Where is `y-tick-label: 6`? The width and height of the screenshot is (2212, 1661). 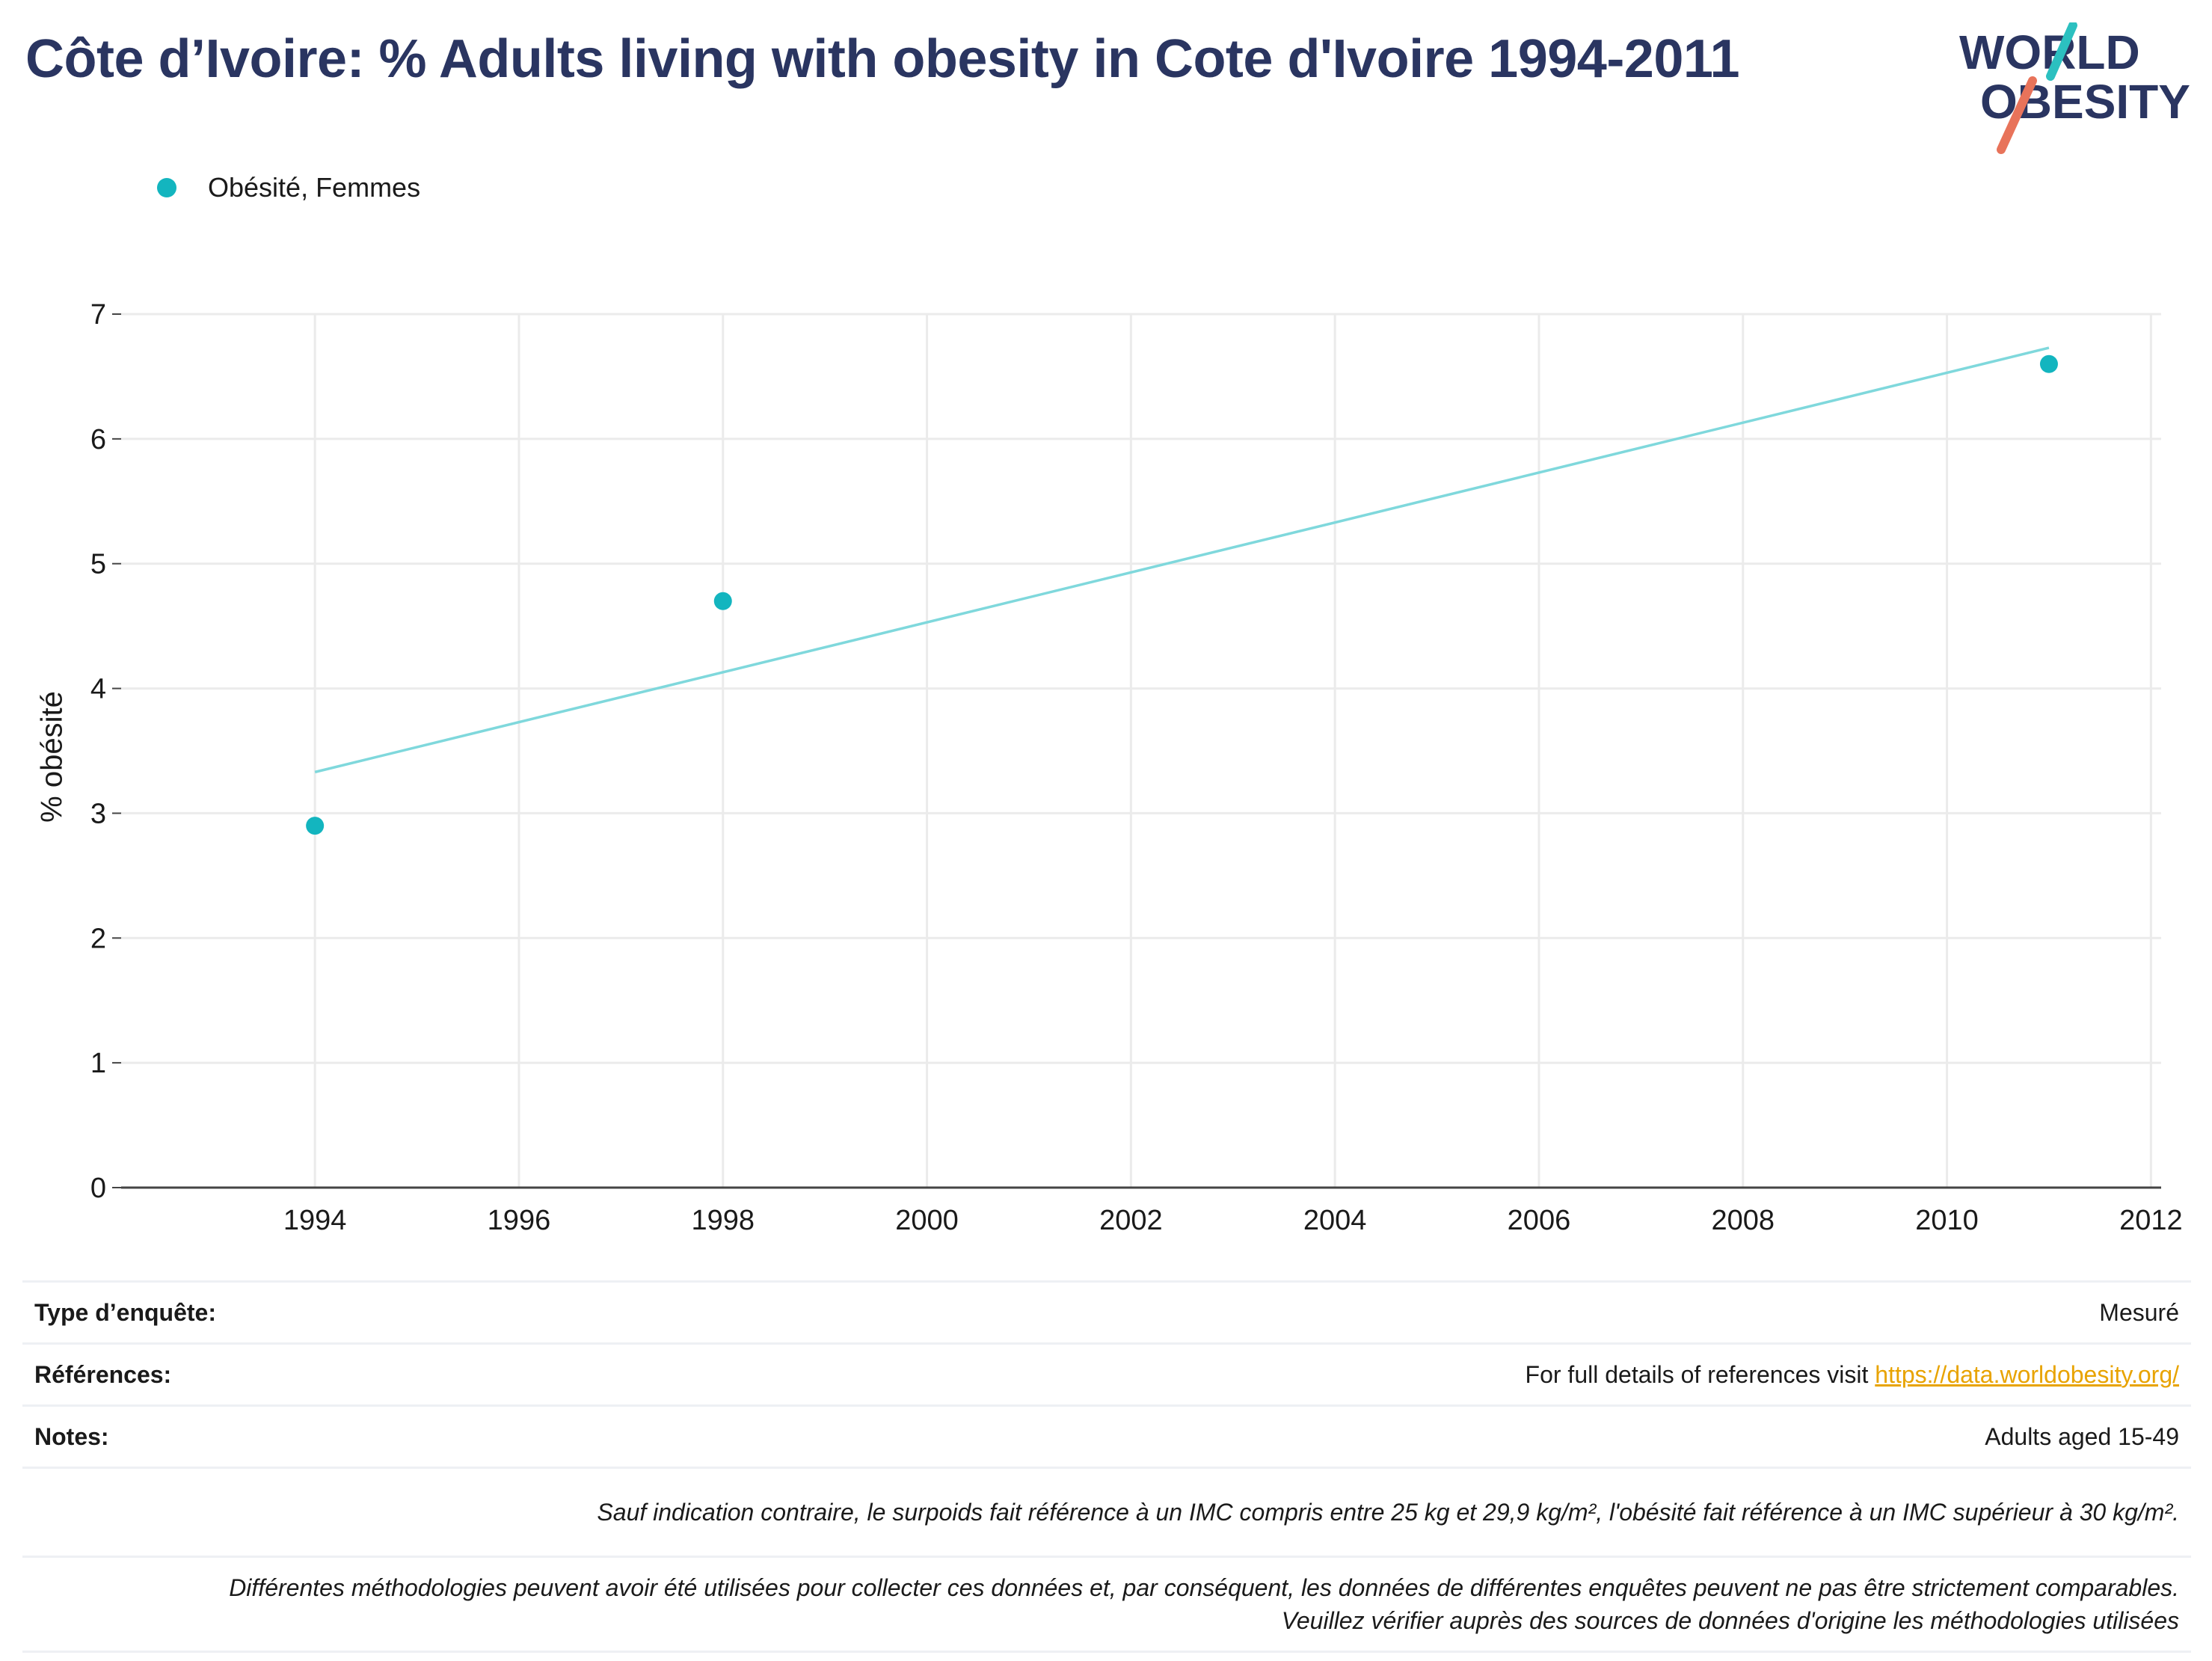 y-tick-label: 6 is located at coordinates (98, 439).